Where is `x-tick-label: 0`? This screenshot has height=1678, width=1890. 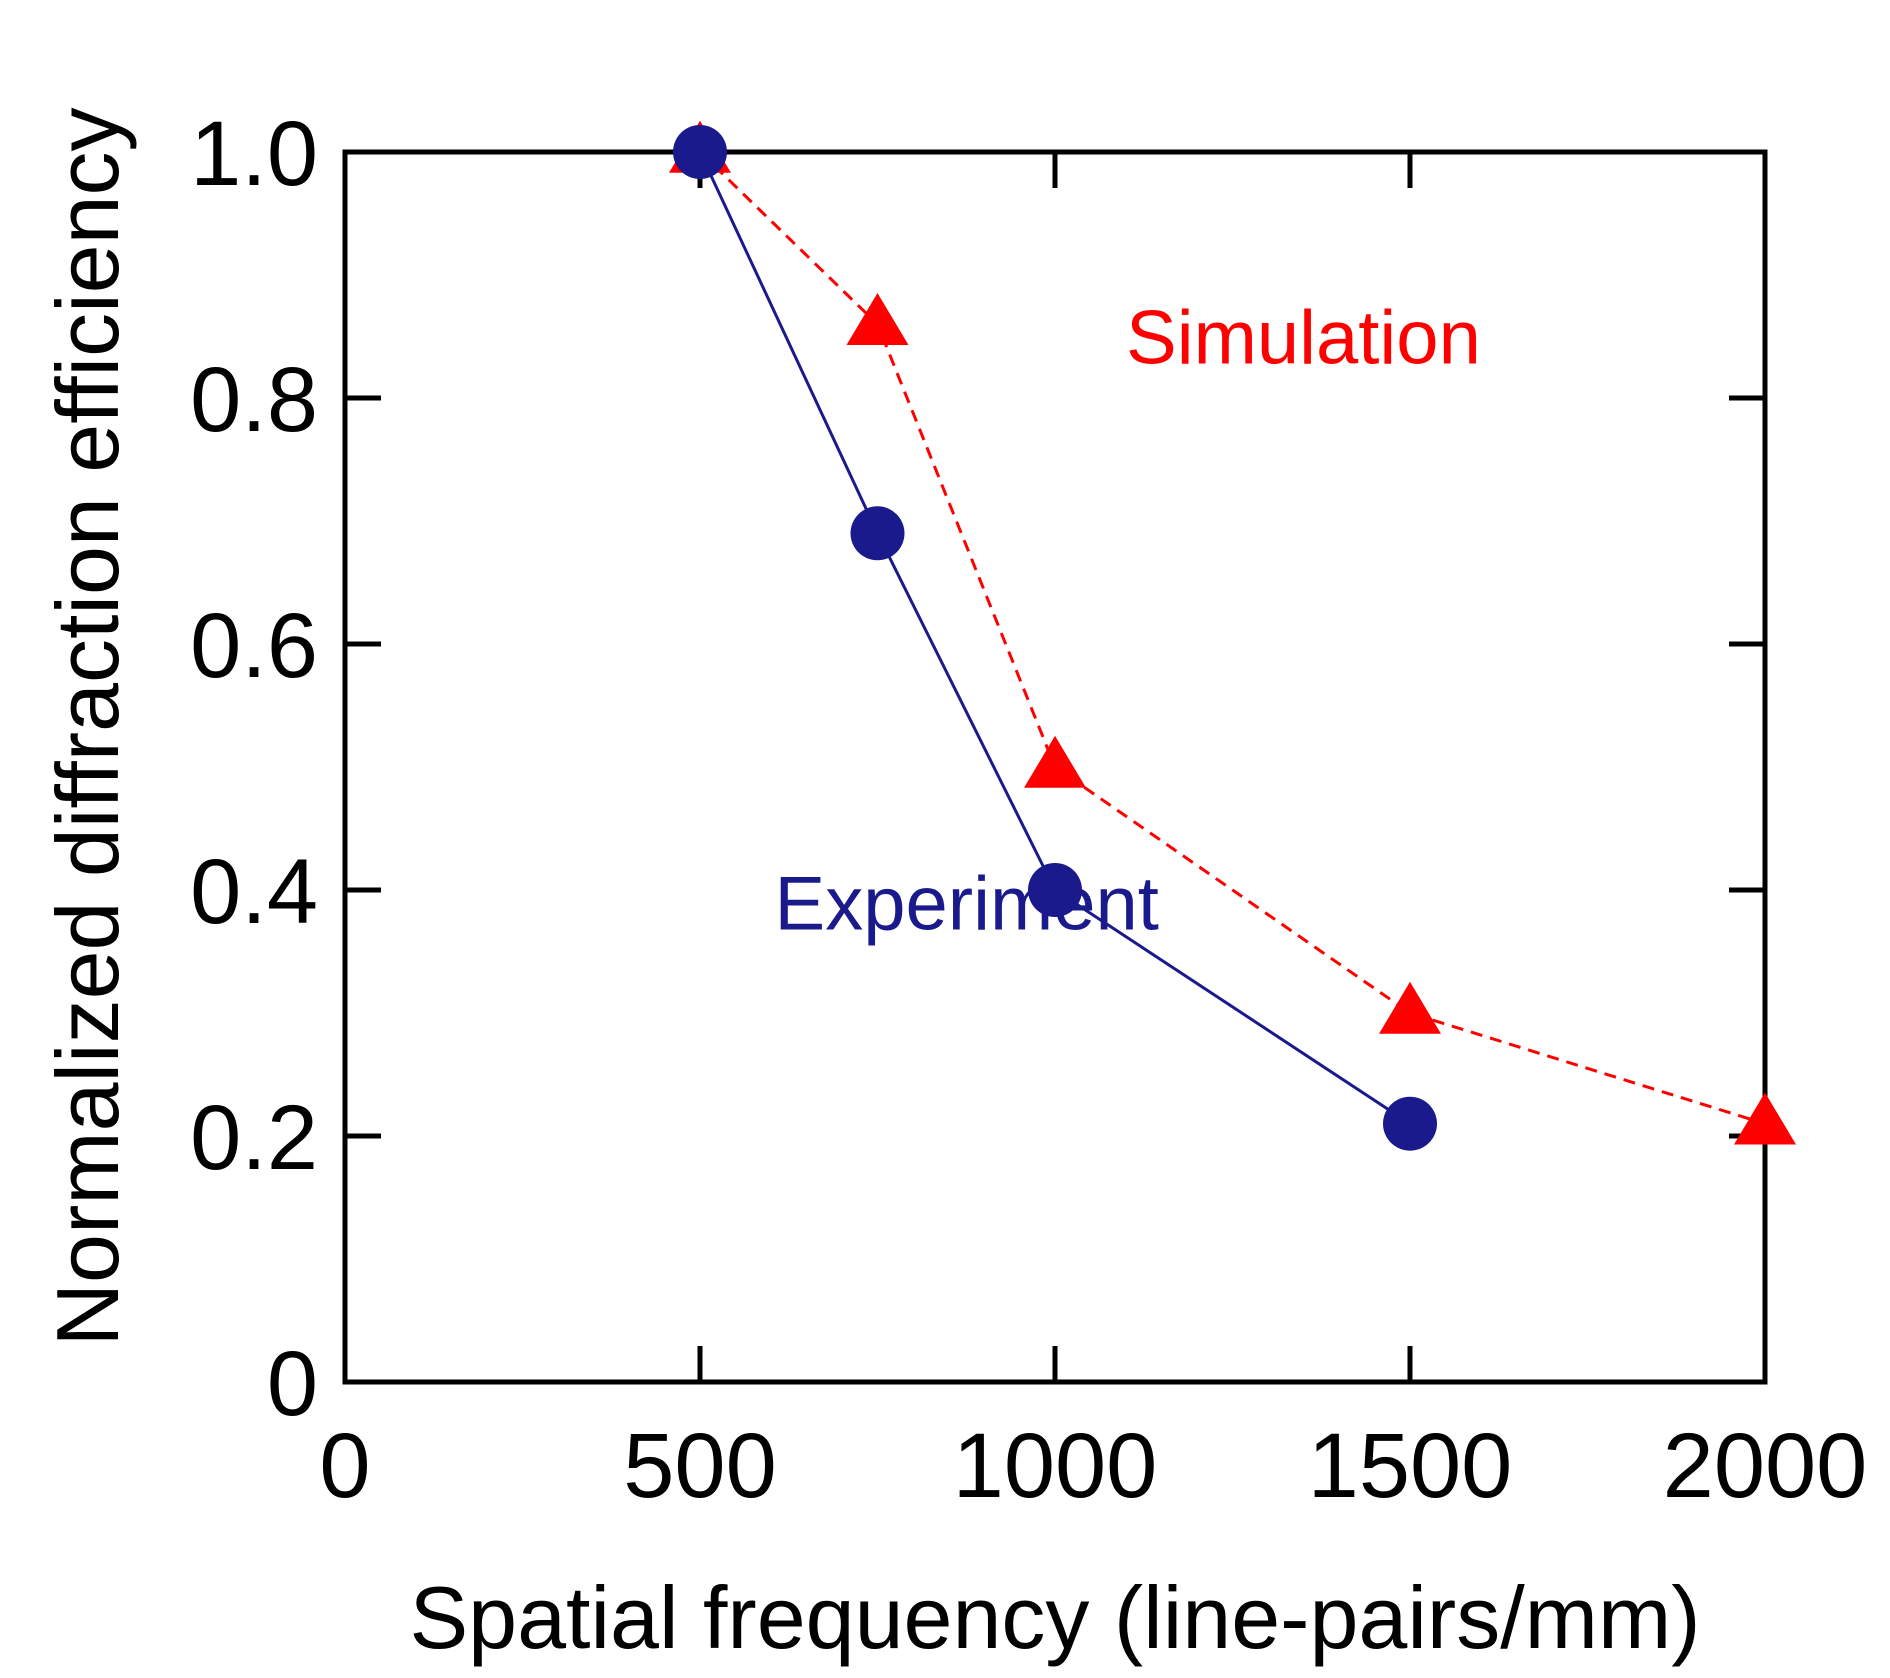 x-tick-label: 0 is located at coordinates (344, 1466).